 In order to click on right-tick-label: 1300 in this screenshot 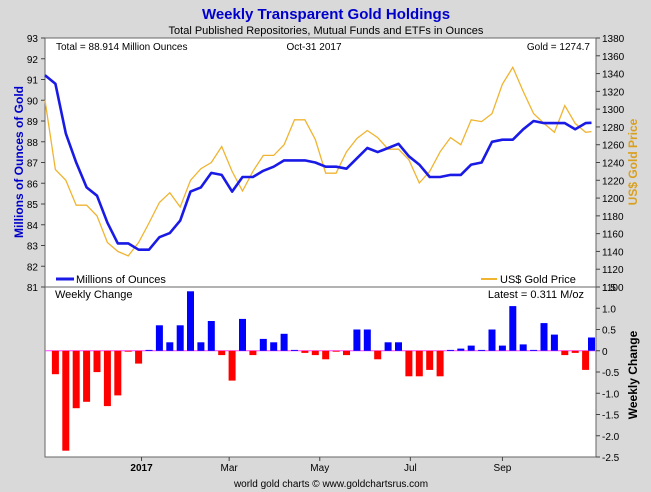, I will do `click(613, 110)`.